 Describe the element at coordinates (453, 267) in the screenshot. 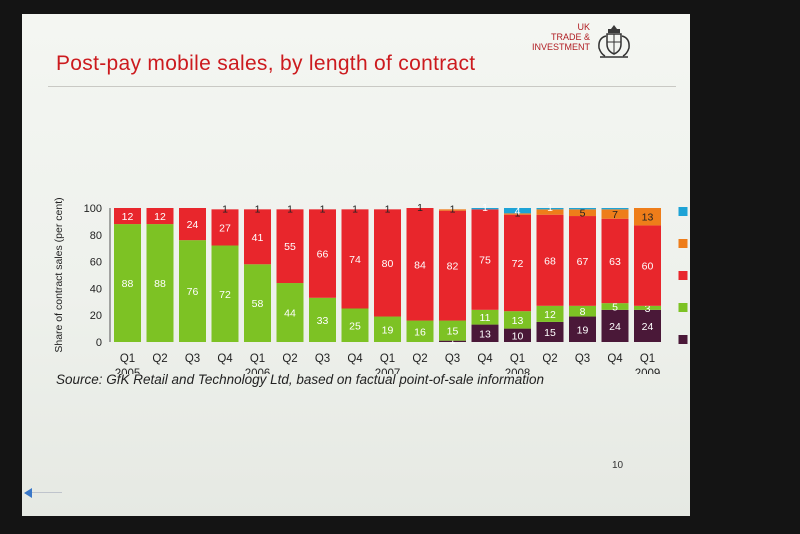

I see `data-label: 82` at that location.